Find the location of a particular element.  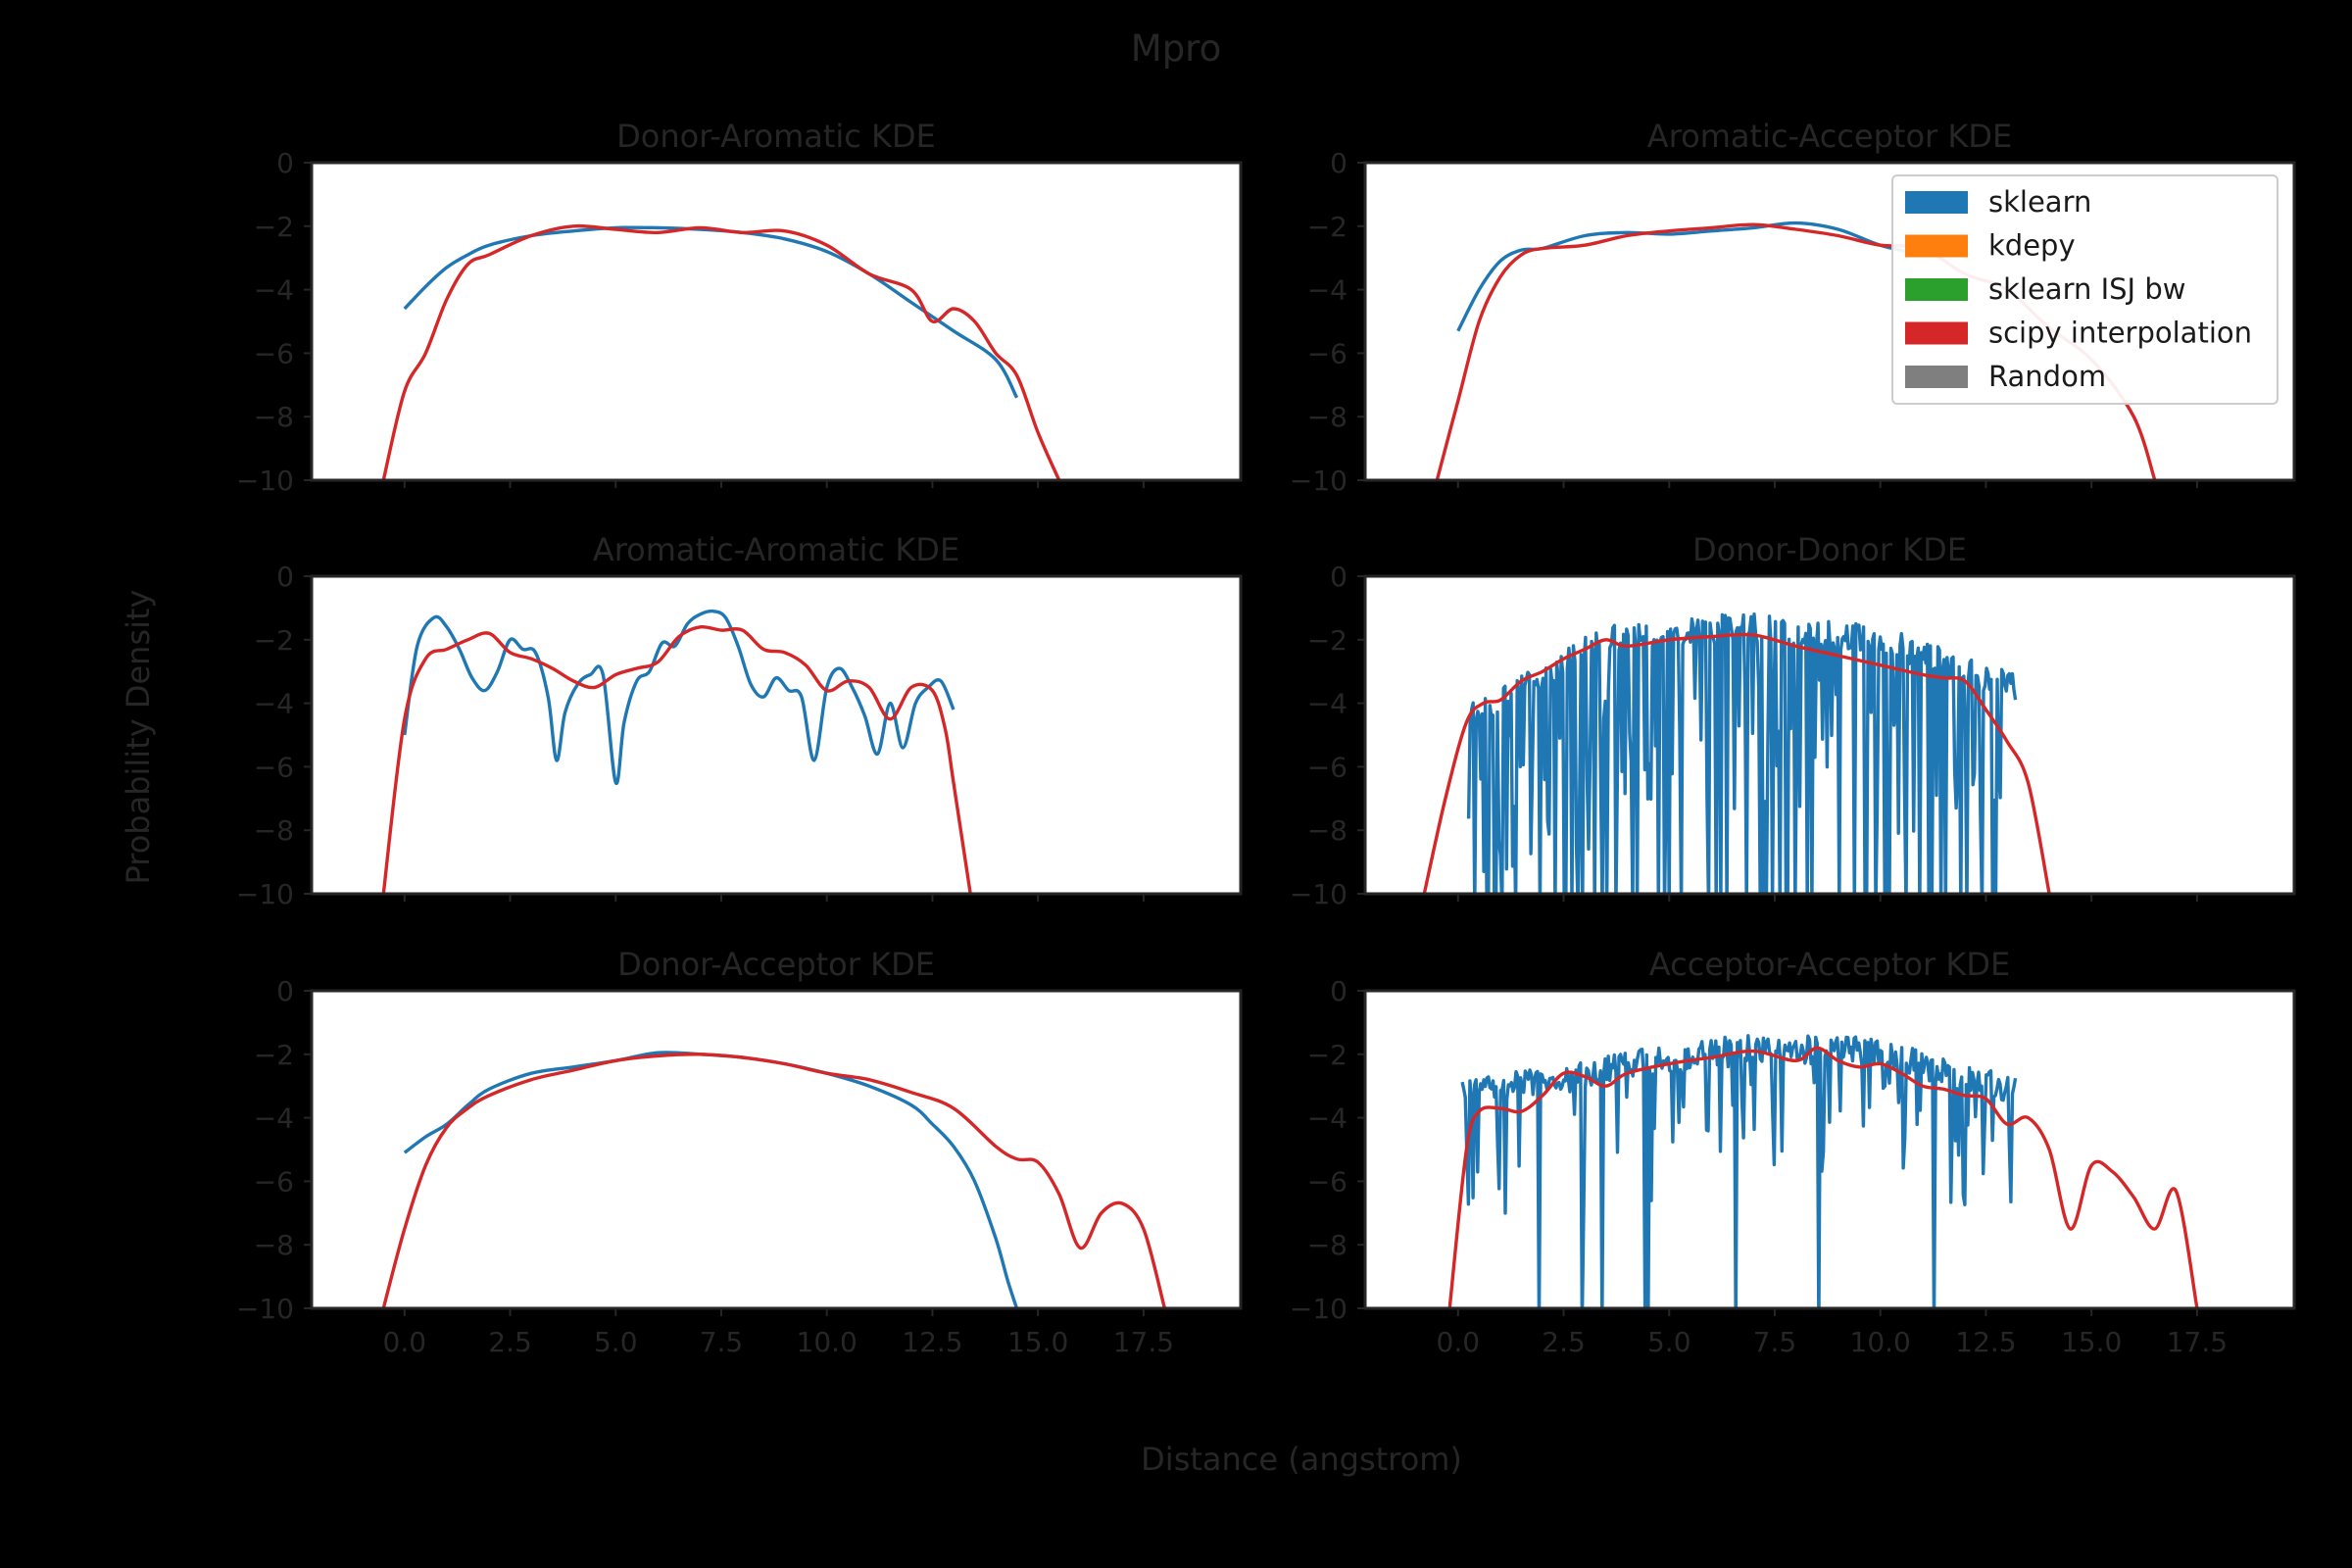

subplot-title: Aromatic-Acceptor KDE is located at coordinates (1829, 136).